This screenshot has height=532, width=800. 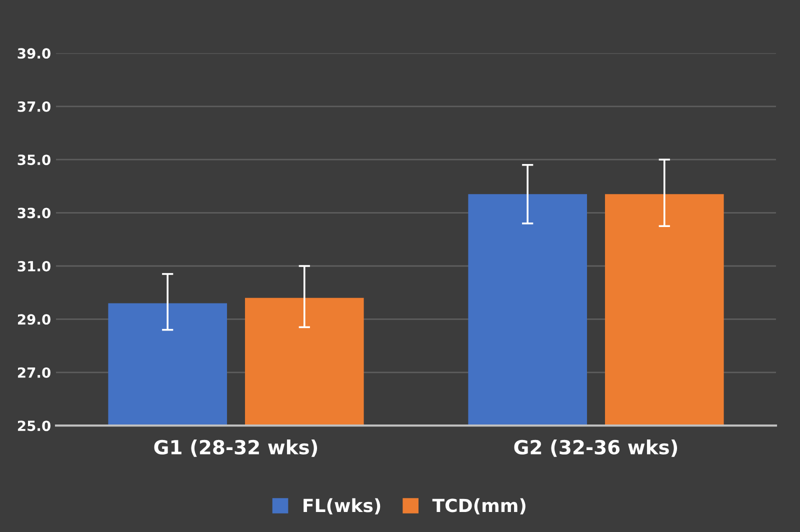 What do you see at coordinates (34, 372) in the screenshot?
I see `y-tick-label: 27.0` at bounding box center [34, 372].